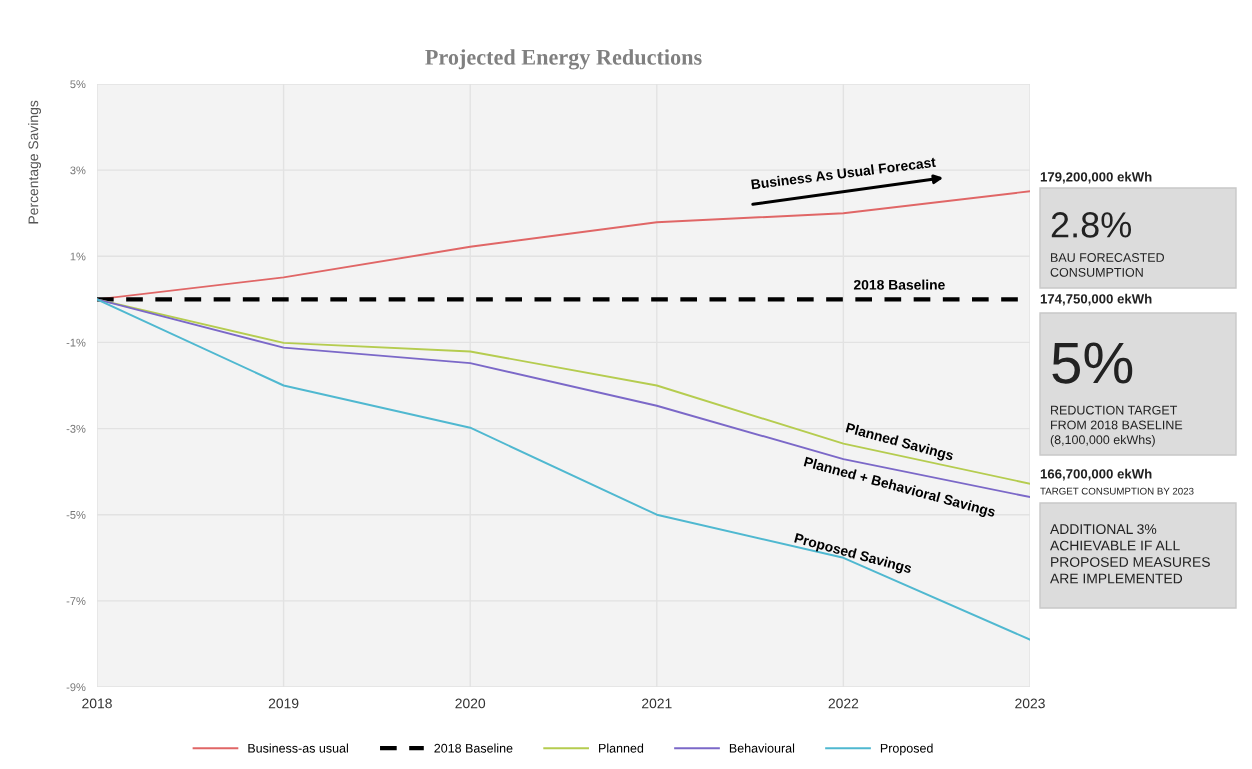 This screenshot has width=1252, height=769. I want to click on y-tick-label: 1%, so click(78, 256).